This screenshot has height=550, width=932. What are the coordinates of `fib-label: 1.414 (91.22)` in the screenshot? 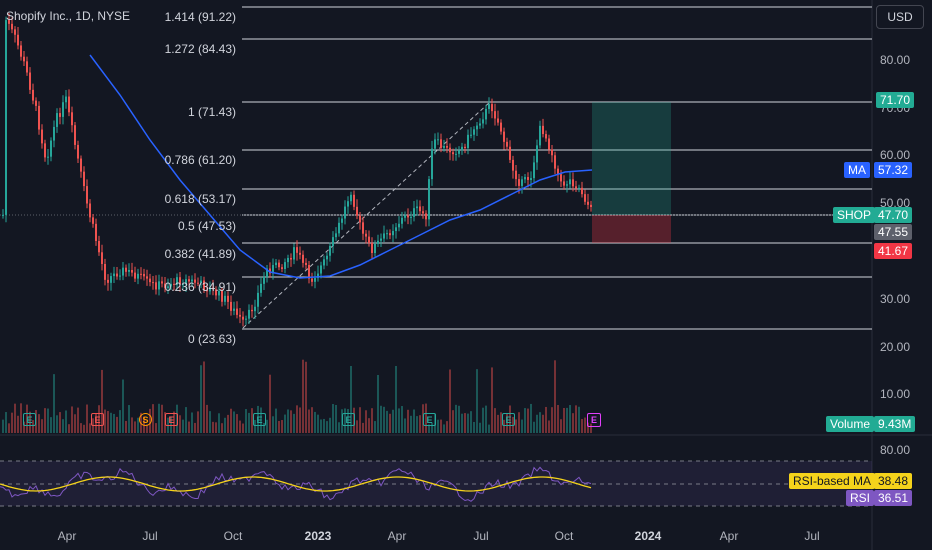 It's located at (200, 17).